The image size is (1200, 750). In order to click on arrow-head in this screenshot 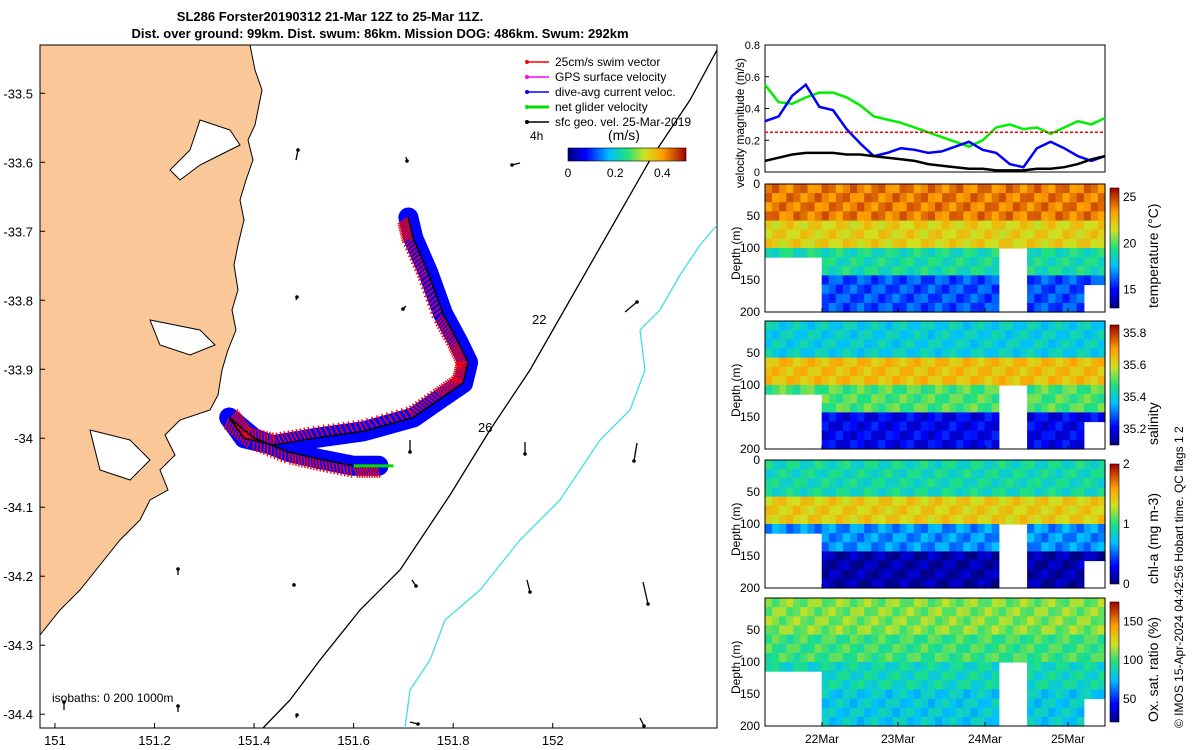, I will do `click(178, 569)`.